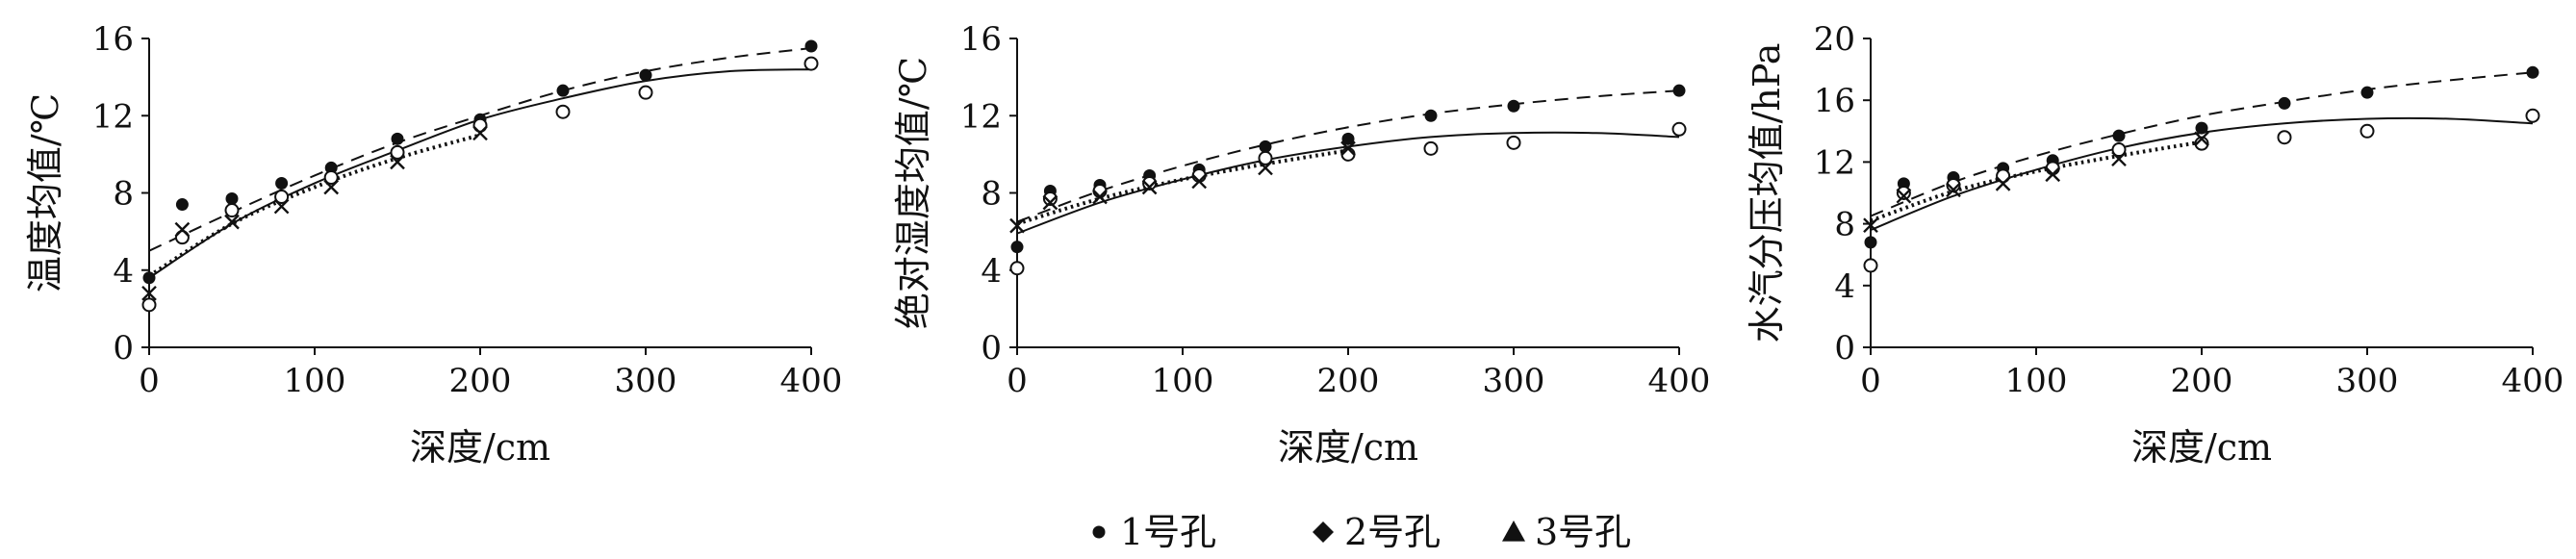  I want to click on y-tick-label: 20, so click(1834, 39).